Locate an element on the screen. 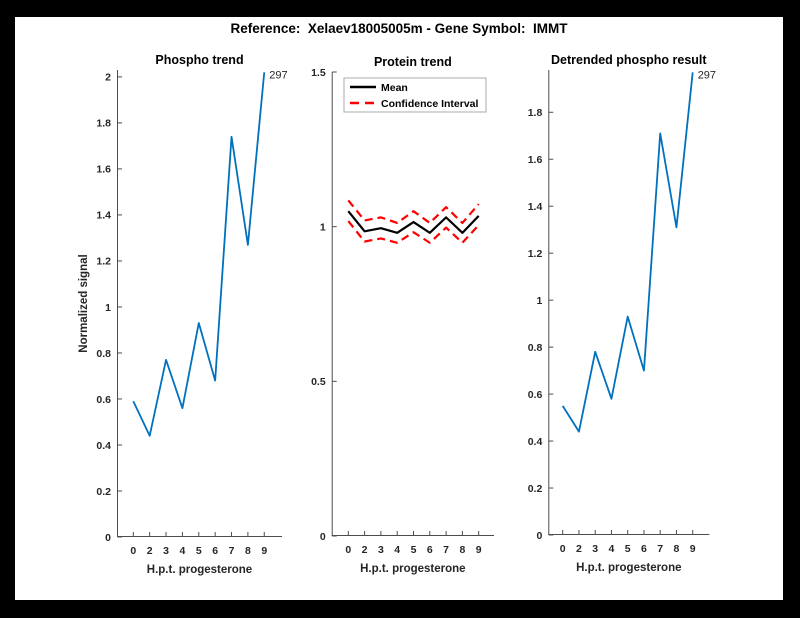 The height and width of the screenshot is (618, 800). subplot-title: Phospho trend is located at coordinates (199, 60).